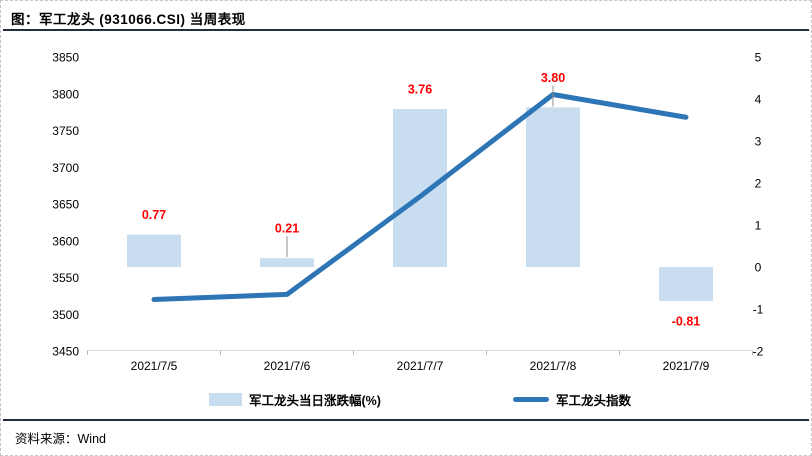 Image resolution: width=812 pixels, height=456 pixels. I want to click on footer-separator, so click(406, 420).